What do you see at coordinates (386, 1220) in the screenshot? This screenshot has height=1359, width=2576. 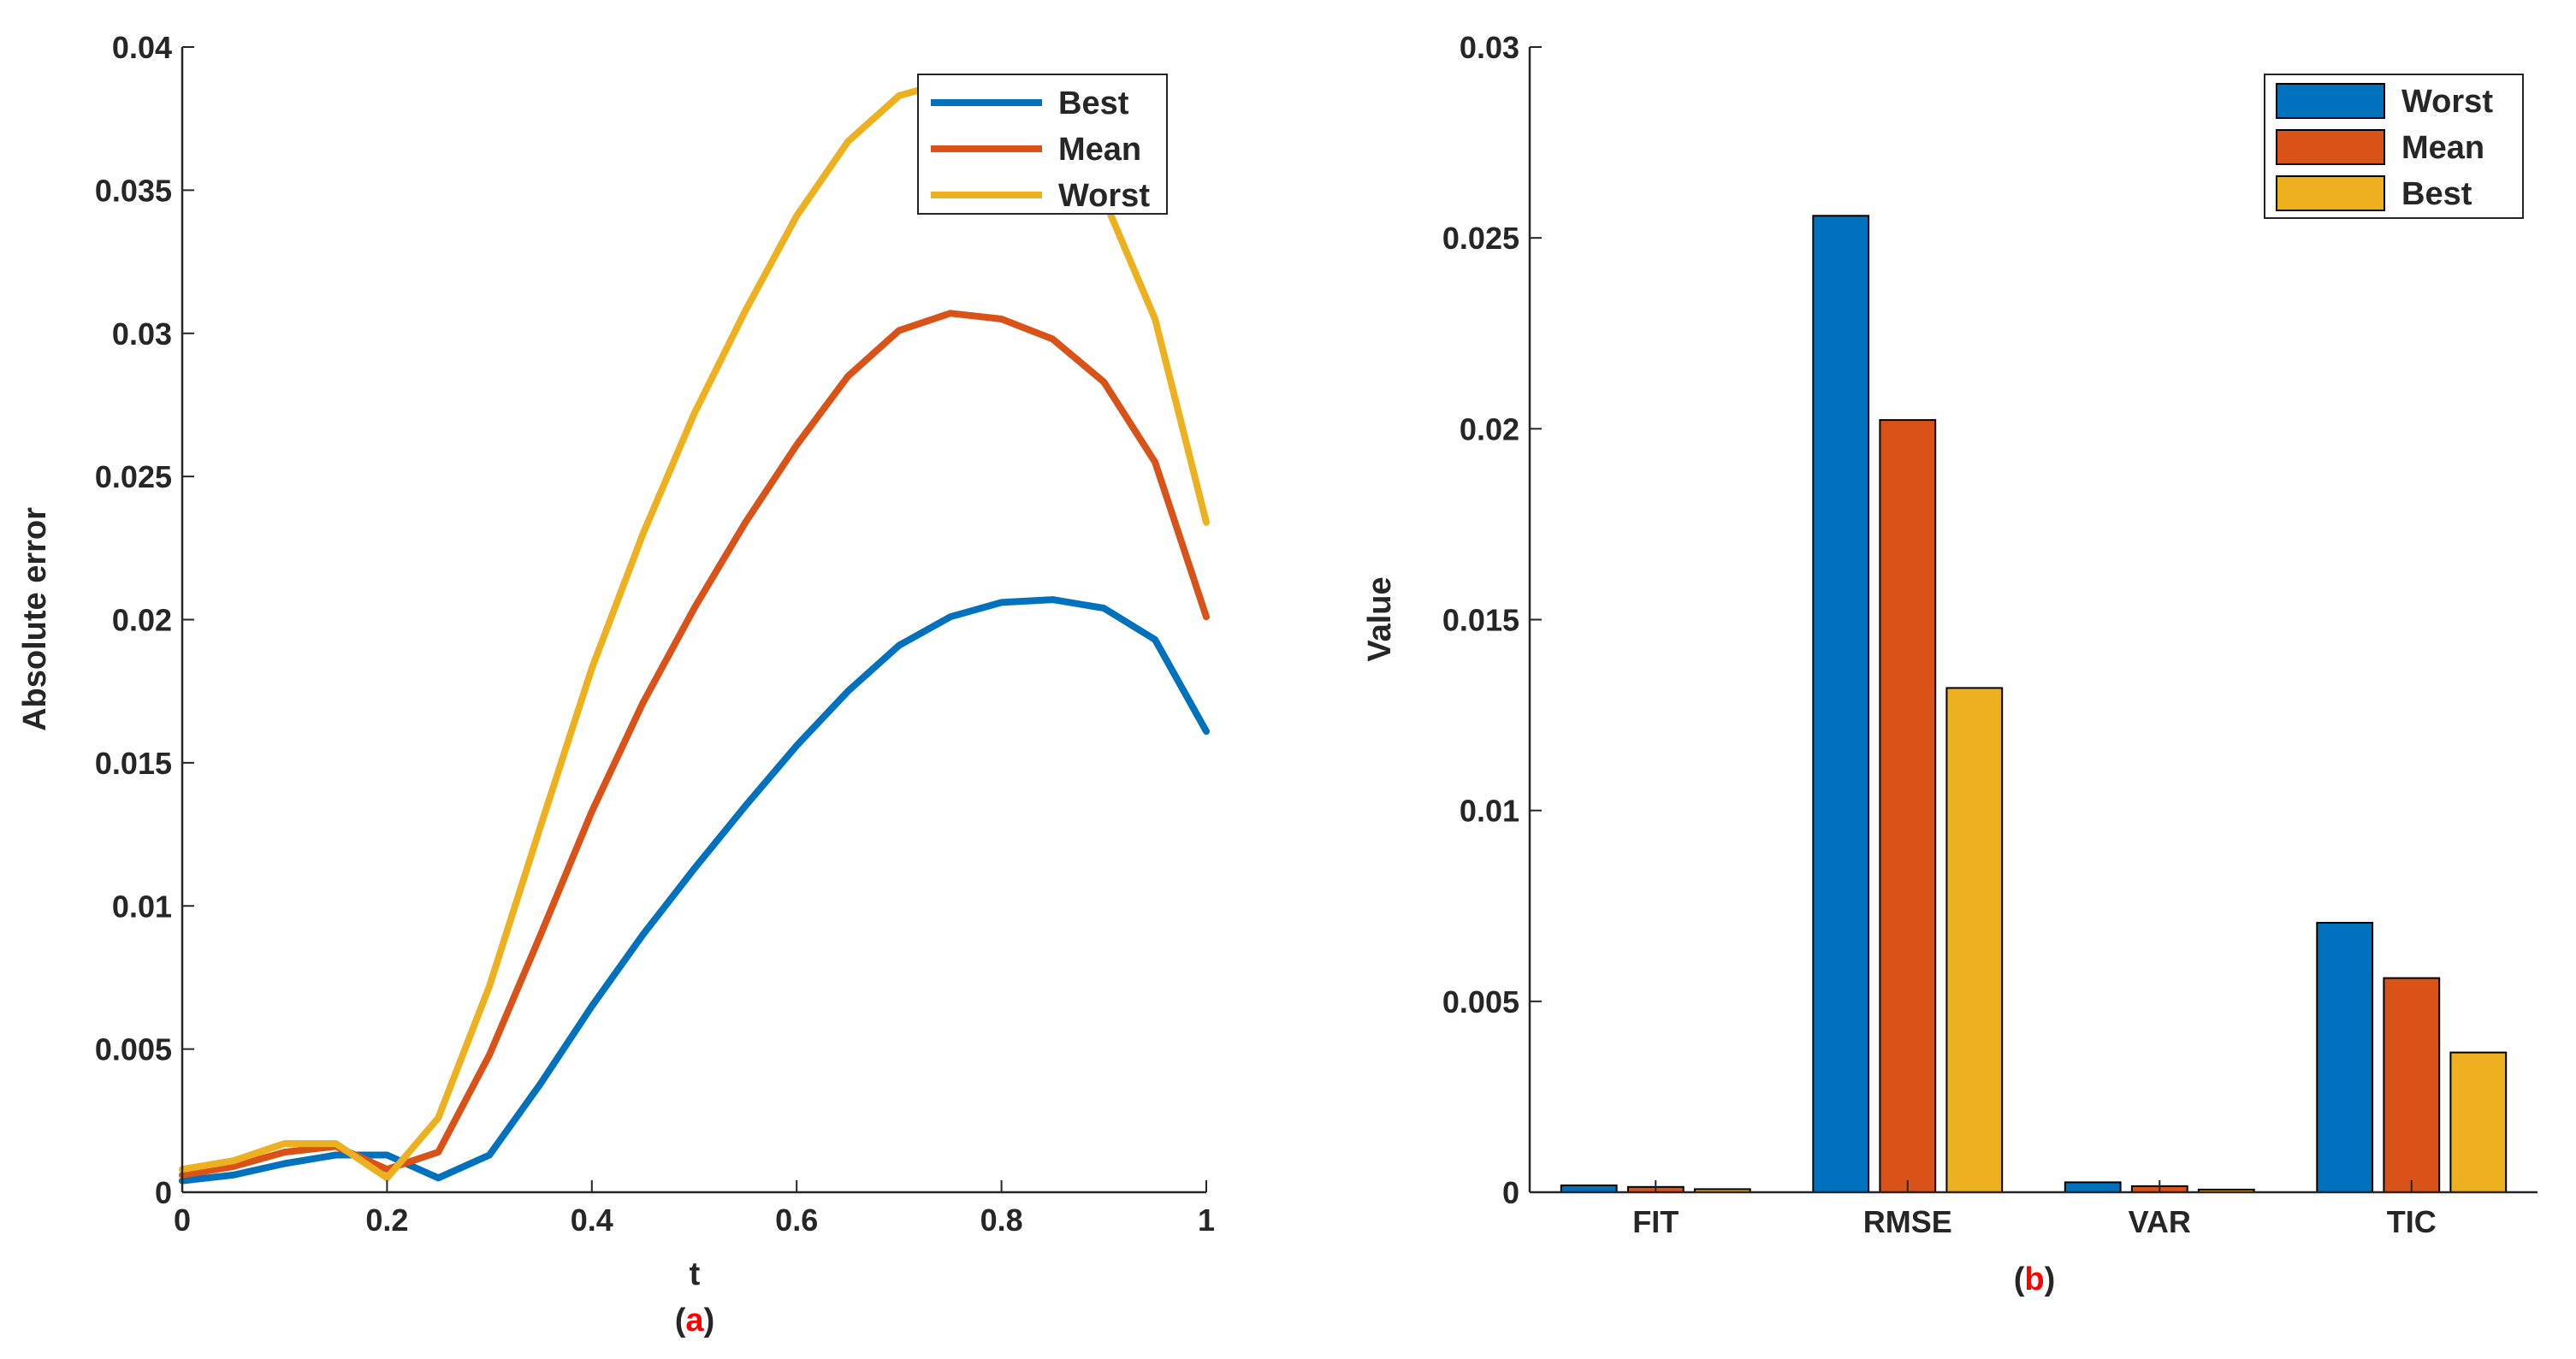 I see `x-tick-label: 0.2` at bounding box center [386, 1220].